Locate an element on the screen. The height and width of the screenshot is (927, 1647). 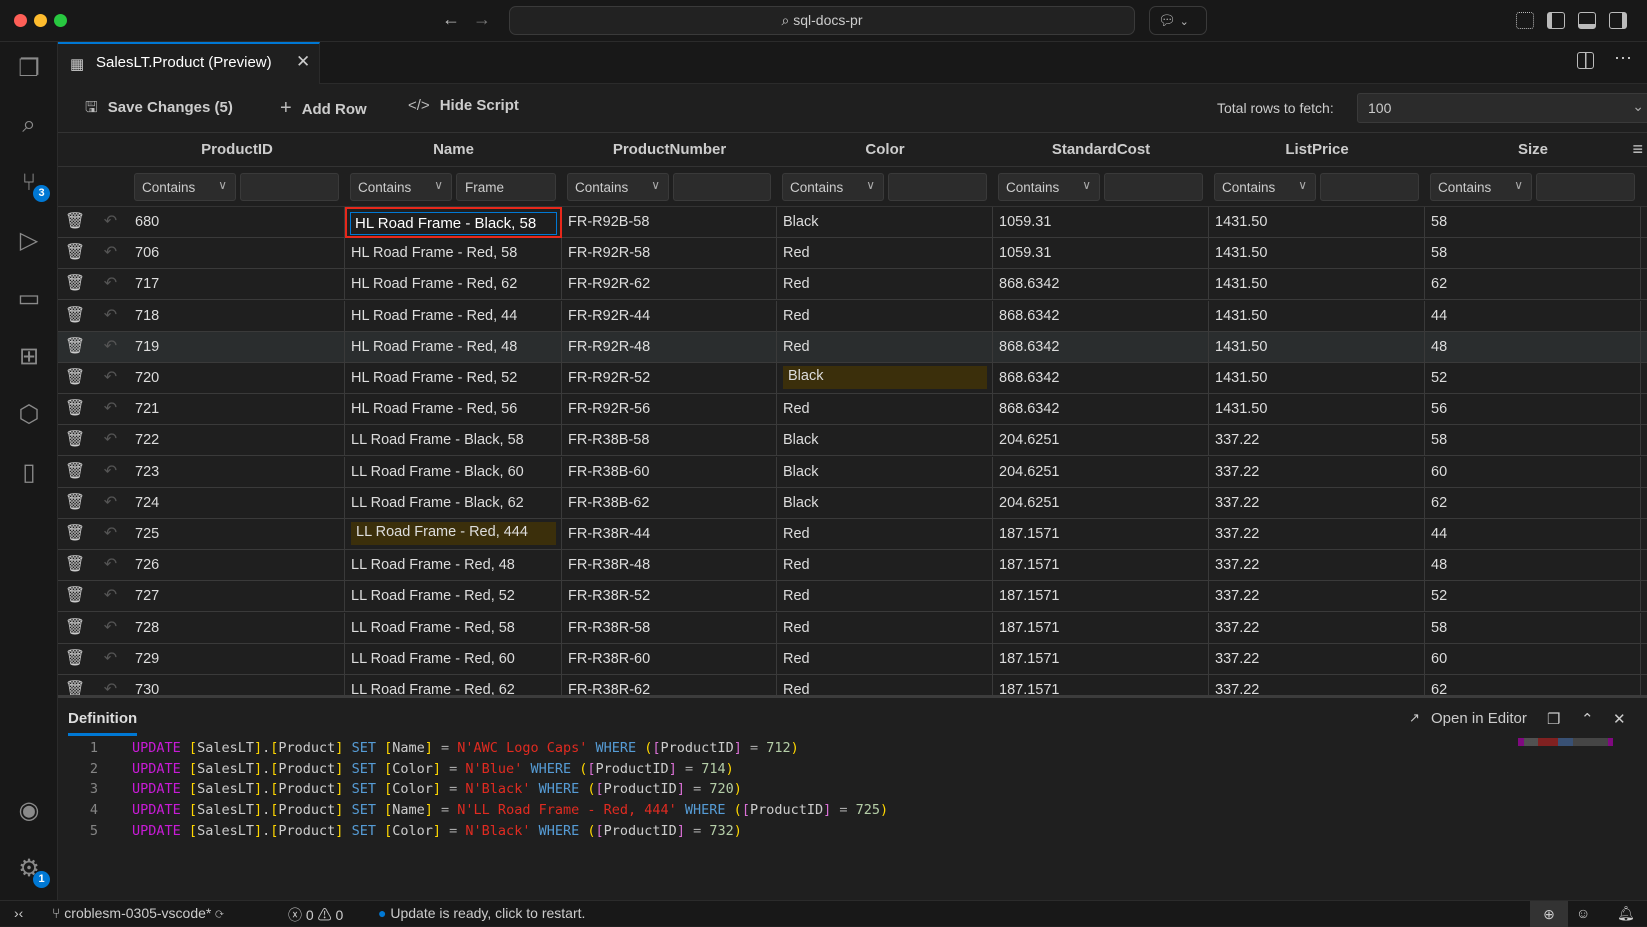
column-header-productnumber: ProductNumber is located at coordinates (669, 149).